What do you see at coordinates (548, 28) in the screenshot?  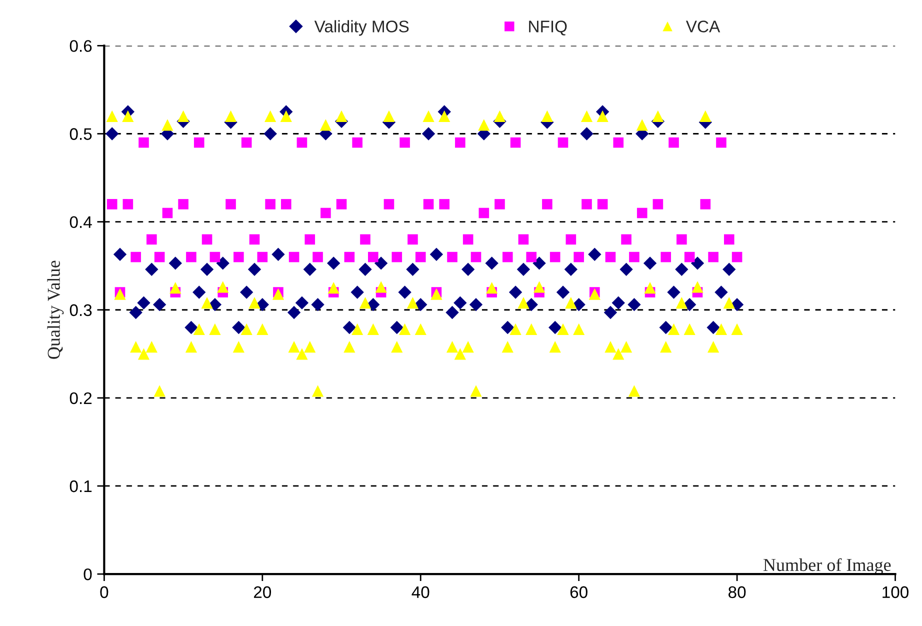 I see `legend-label: NFIQ` at bounding box center [548, 28].